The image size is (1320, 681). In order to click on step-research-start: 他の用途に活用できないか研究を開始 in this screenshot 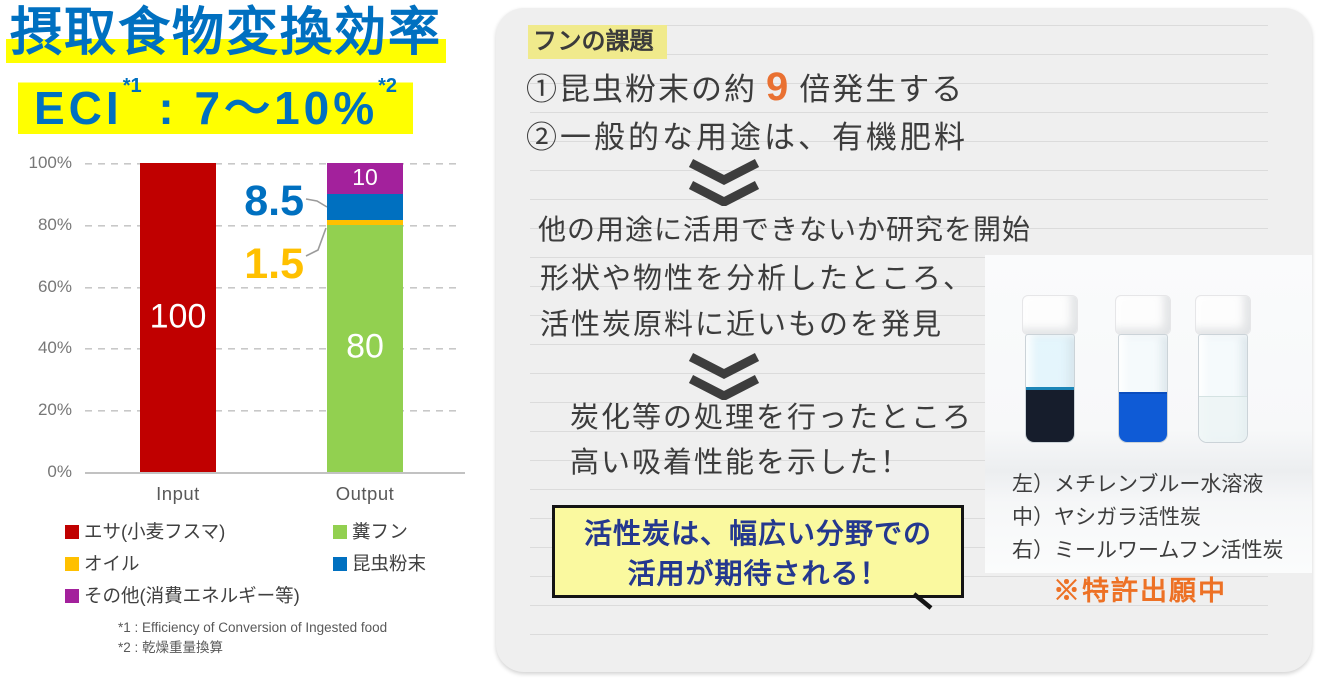, I will do `click(785, 230)`.